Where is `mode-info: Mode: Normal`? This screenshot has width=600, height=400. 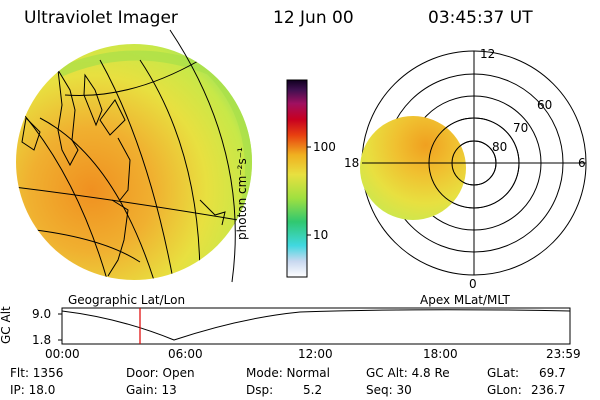
mode-info: Mode: Normal is located at coordinates (288, 373).